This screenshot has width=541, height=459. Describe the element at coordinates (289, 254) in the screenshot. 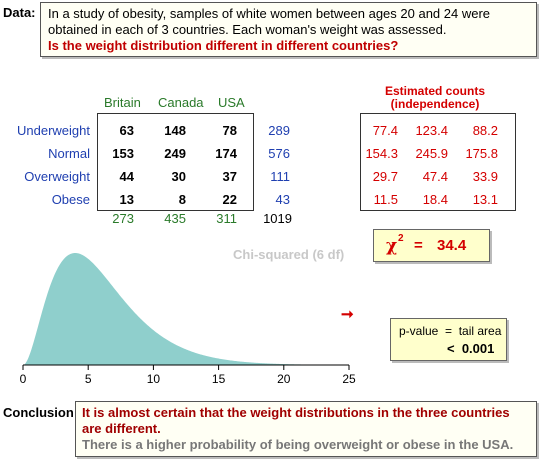

I see `distribution-label: Chi-squared (6 df)` at that location.